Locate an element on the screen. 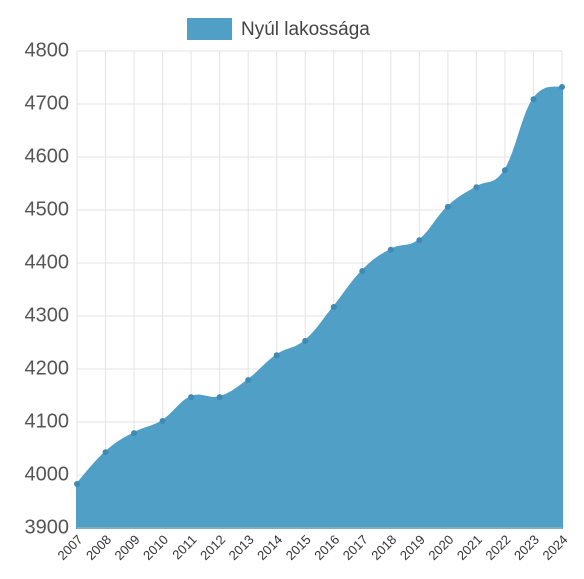 The image size is (584, 579). x-tick-label: 2017 is located at coordinates (355, 547).